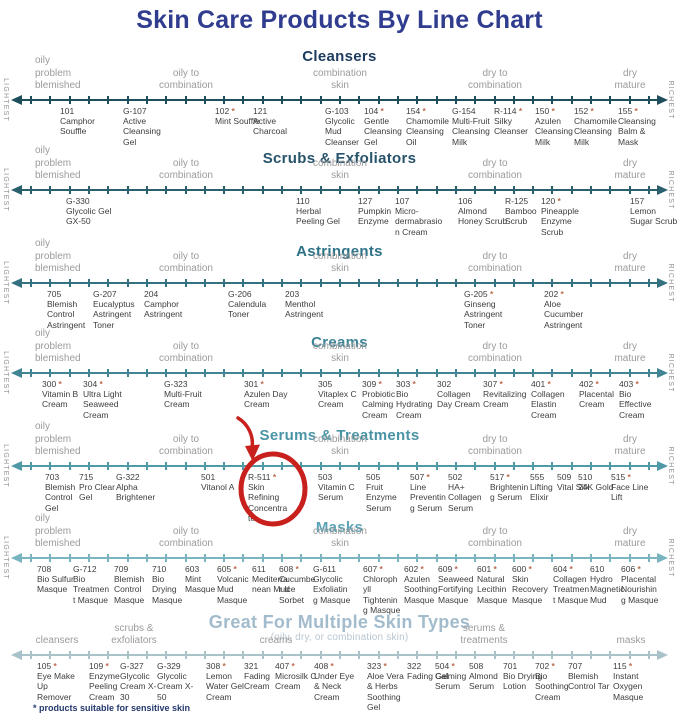  Describe the element at coordinates (483, 216) in the screenshot. I see `product-name: Almond Honey Scrub` at that location.